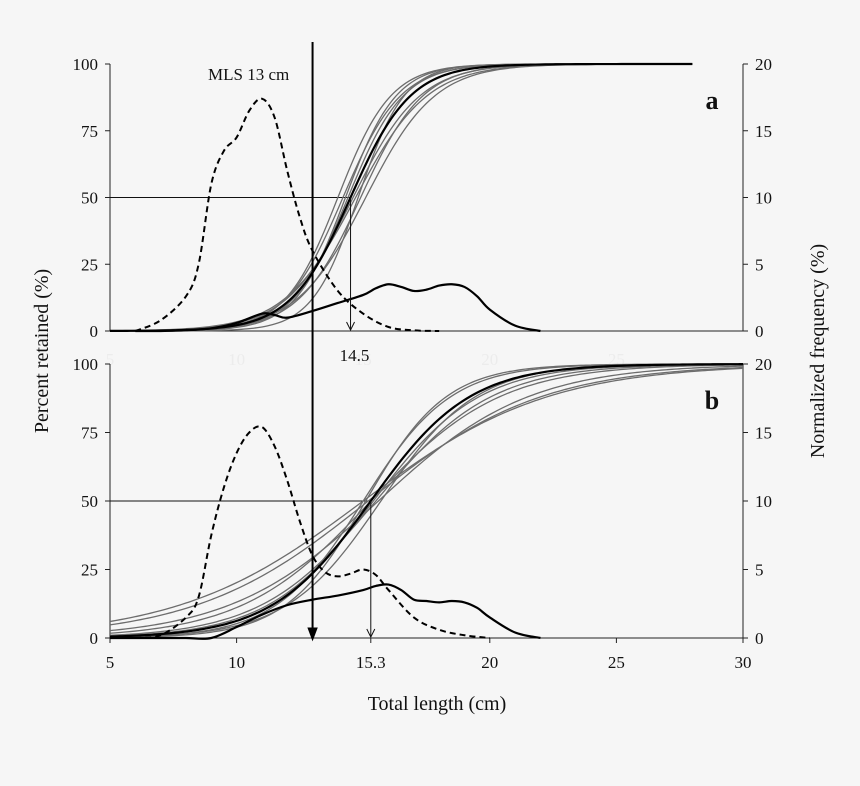 Image resolution: width=860 pixels, height=786 pixels. I want to click on faint-x-tick-label: 15, so click(363, 359).